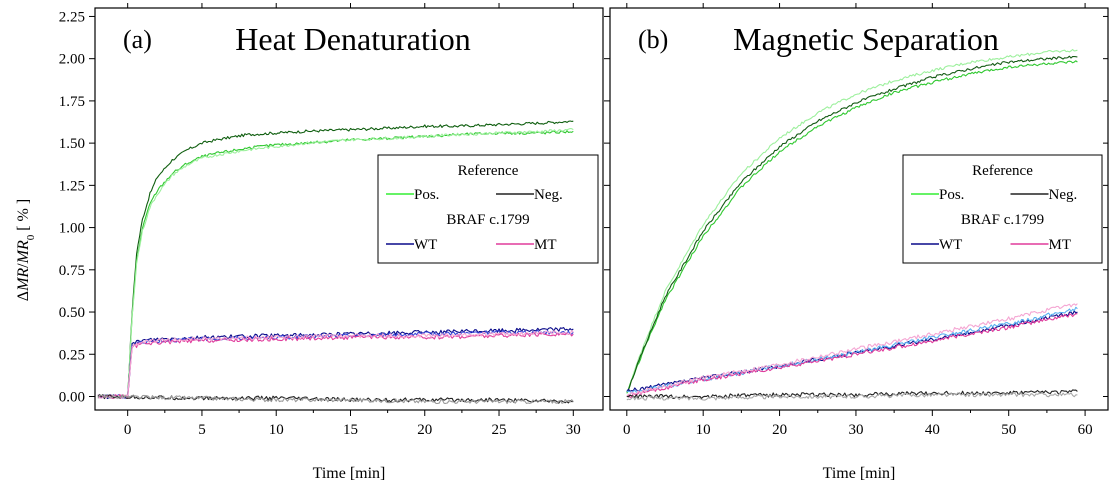  I want to click on y-tick-label: 1.75, so click(72, 102).